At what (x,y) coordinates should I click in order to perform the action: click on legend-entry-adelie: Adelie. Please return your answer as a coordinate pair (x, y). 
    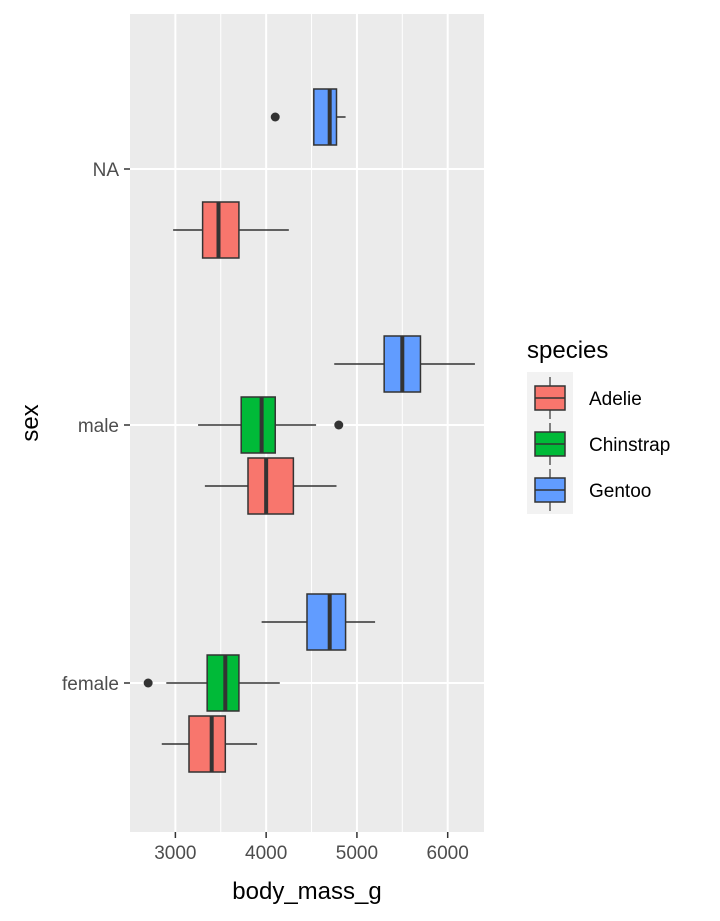
    Looking at the image, I should click on (588, 398).